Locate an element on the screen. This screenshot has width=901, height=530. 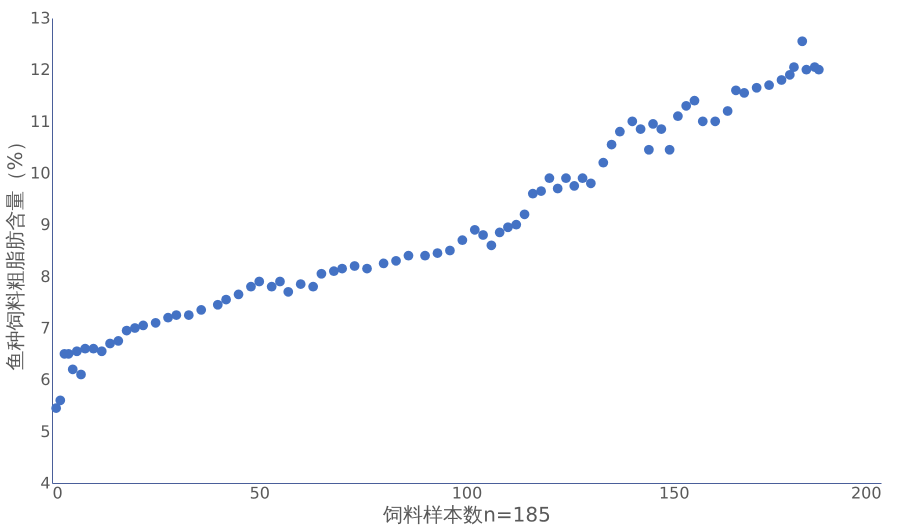
y-tick-label: 5 is located at coordinates (45, 431).